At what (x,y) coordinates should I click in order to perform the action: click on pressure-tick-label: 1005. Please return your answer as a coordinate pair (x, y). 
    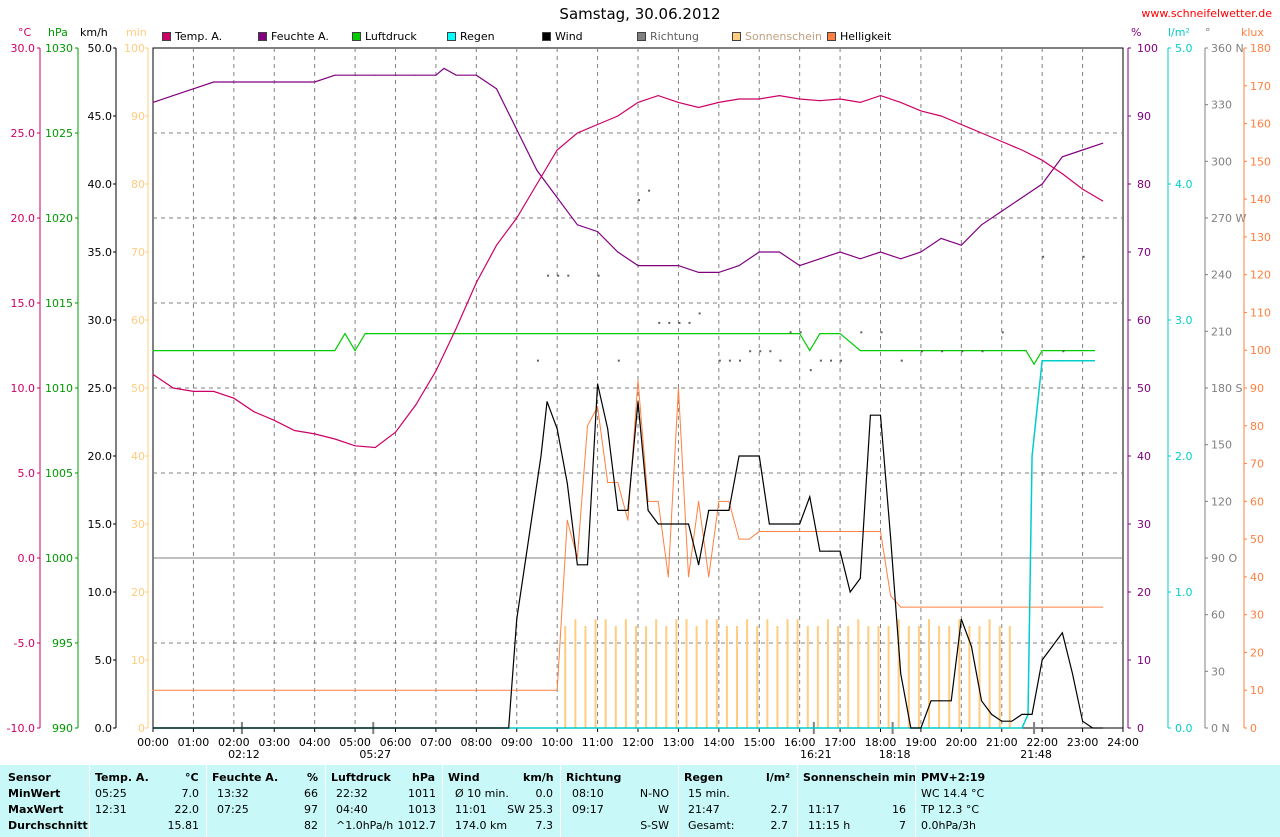
    Looking at the image, I should click on (59, 473).